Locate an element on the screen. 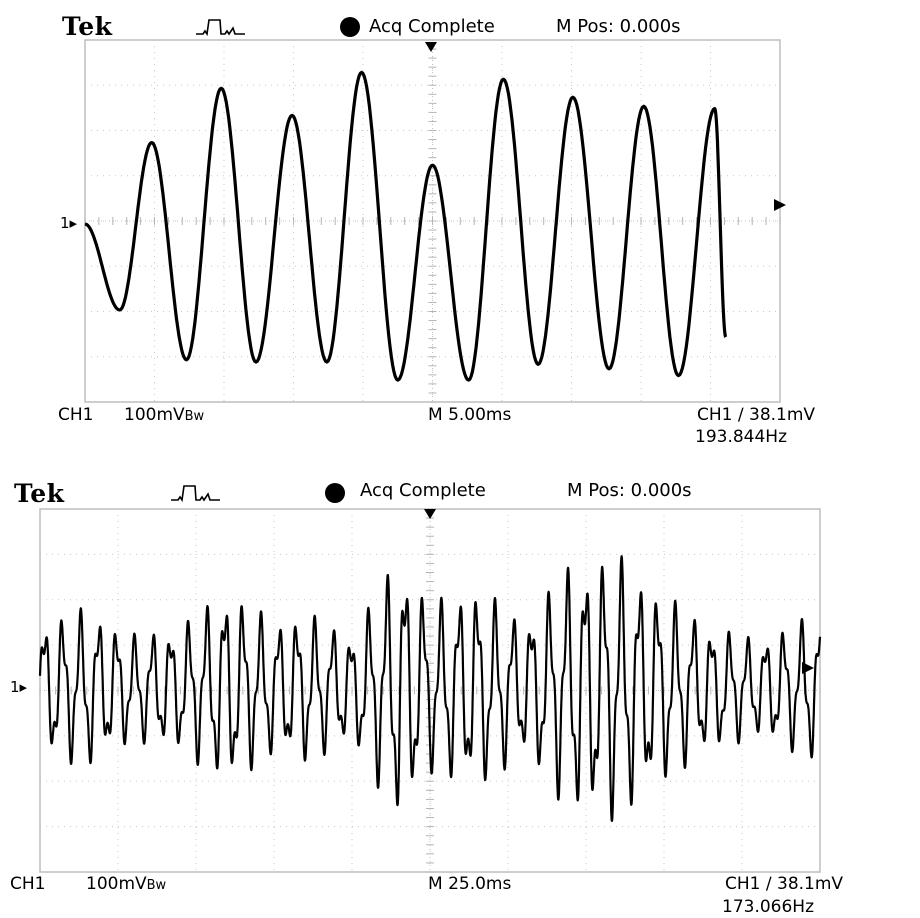 The width and height of the screenshot is (920, 918). trigger-level-arrow-icon is located at coordinates (780, 205).